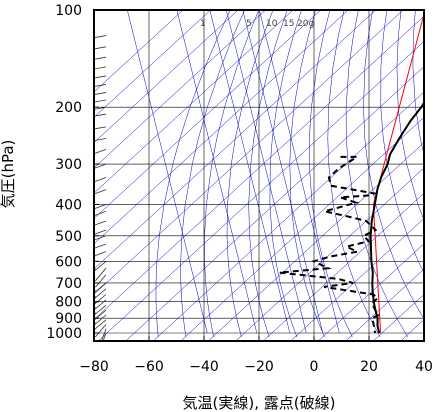 The width and height of the screenshot is (435, 412). I want to click on parcel-line, so click(398, 173).